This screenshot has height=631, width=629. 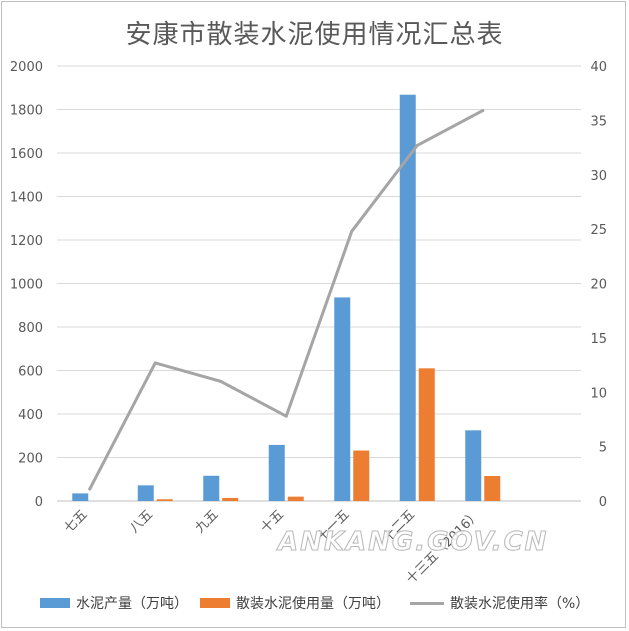 What do you see at coordinates (26, 154) in the screenshot?
I see `left-axis-tick-label: 1600` at bounding box center [26, 154].